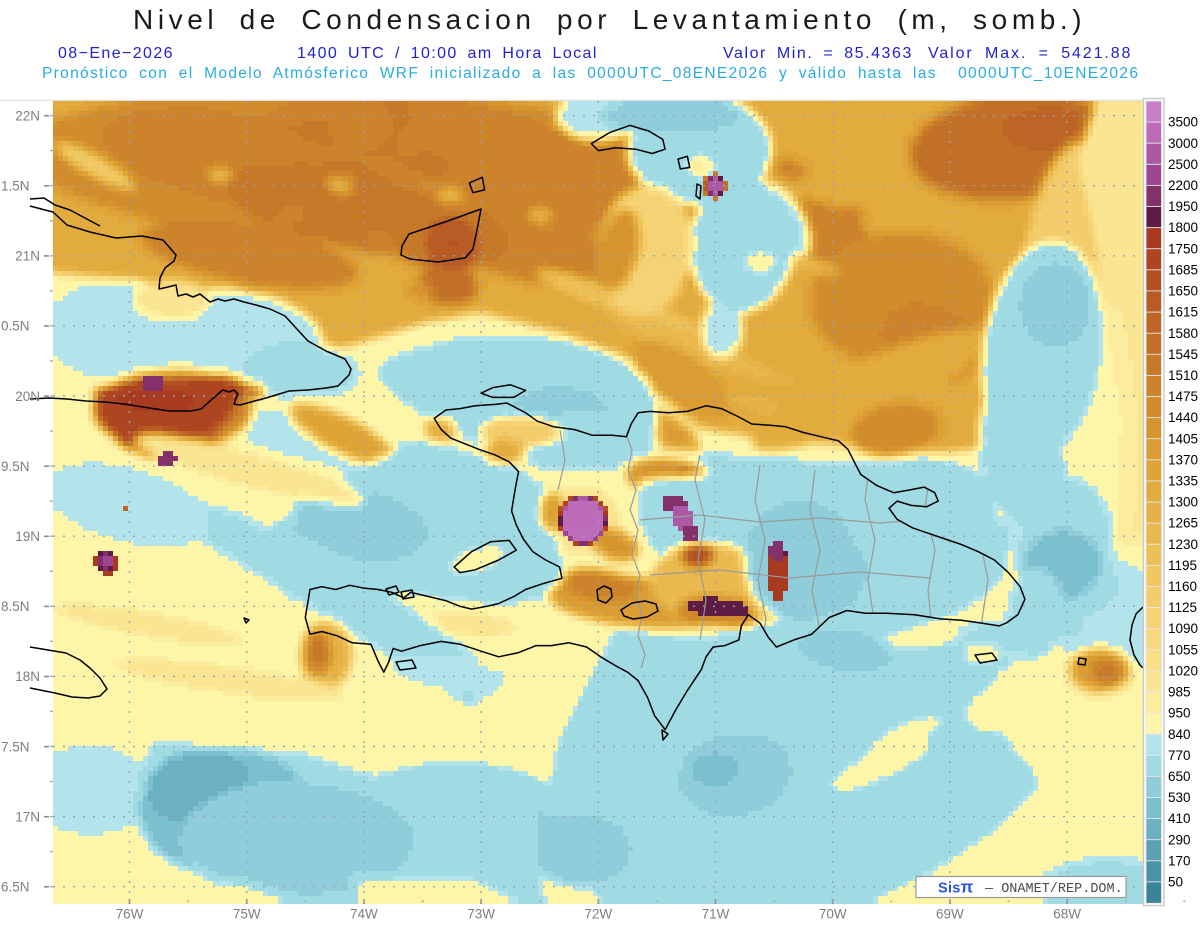 The image size is (1200, 927). Describe the element at coordinates (1183, 396) in the screenshot. I see `svg-text: 1475` at that location.